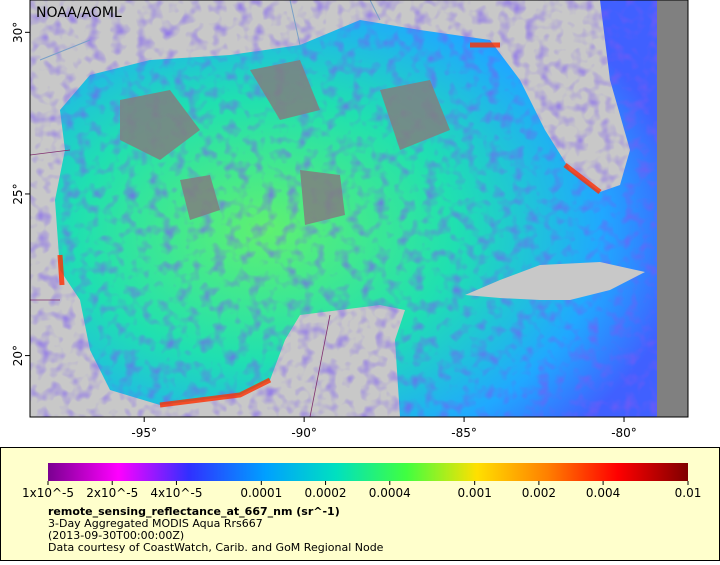 This screenshot has height=565, width=720. What do you see at coordinates (79, 13) in the screenshot?
I see `credit: NOAA/AOML` at bounding box center [79, 13].